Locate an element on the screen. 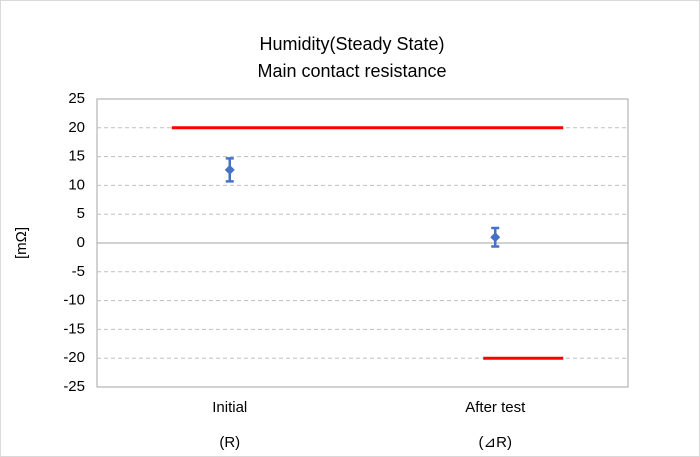 The image size is (700, 457). y-tick-label: -25 is located at coordinates (74, 386).